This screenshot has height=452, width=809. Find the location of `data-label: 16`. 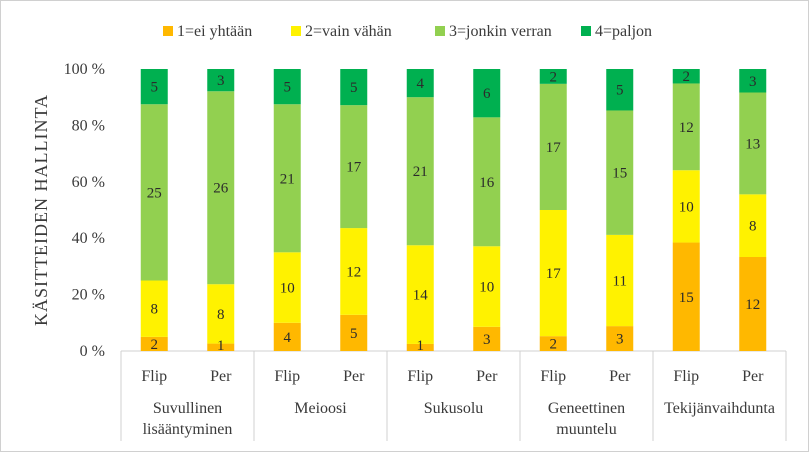

data-label: 16 is located at coordinates (487, 183).